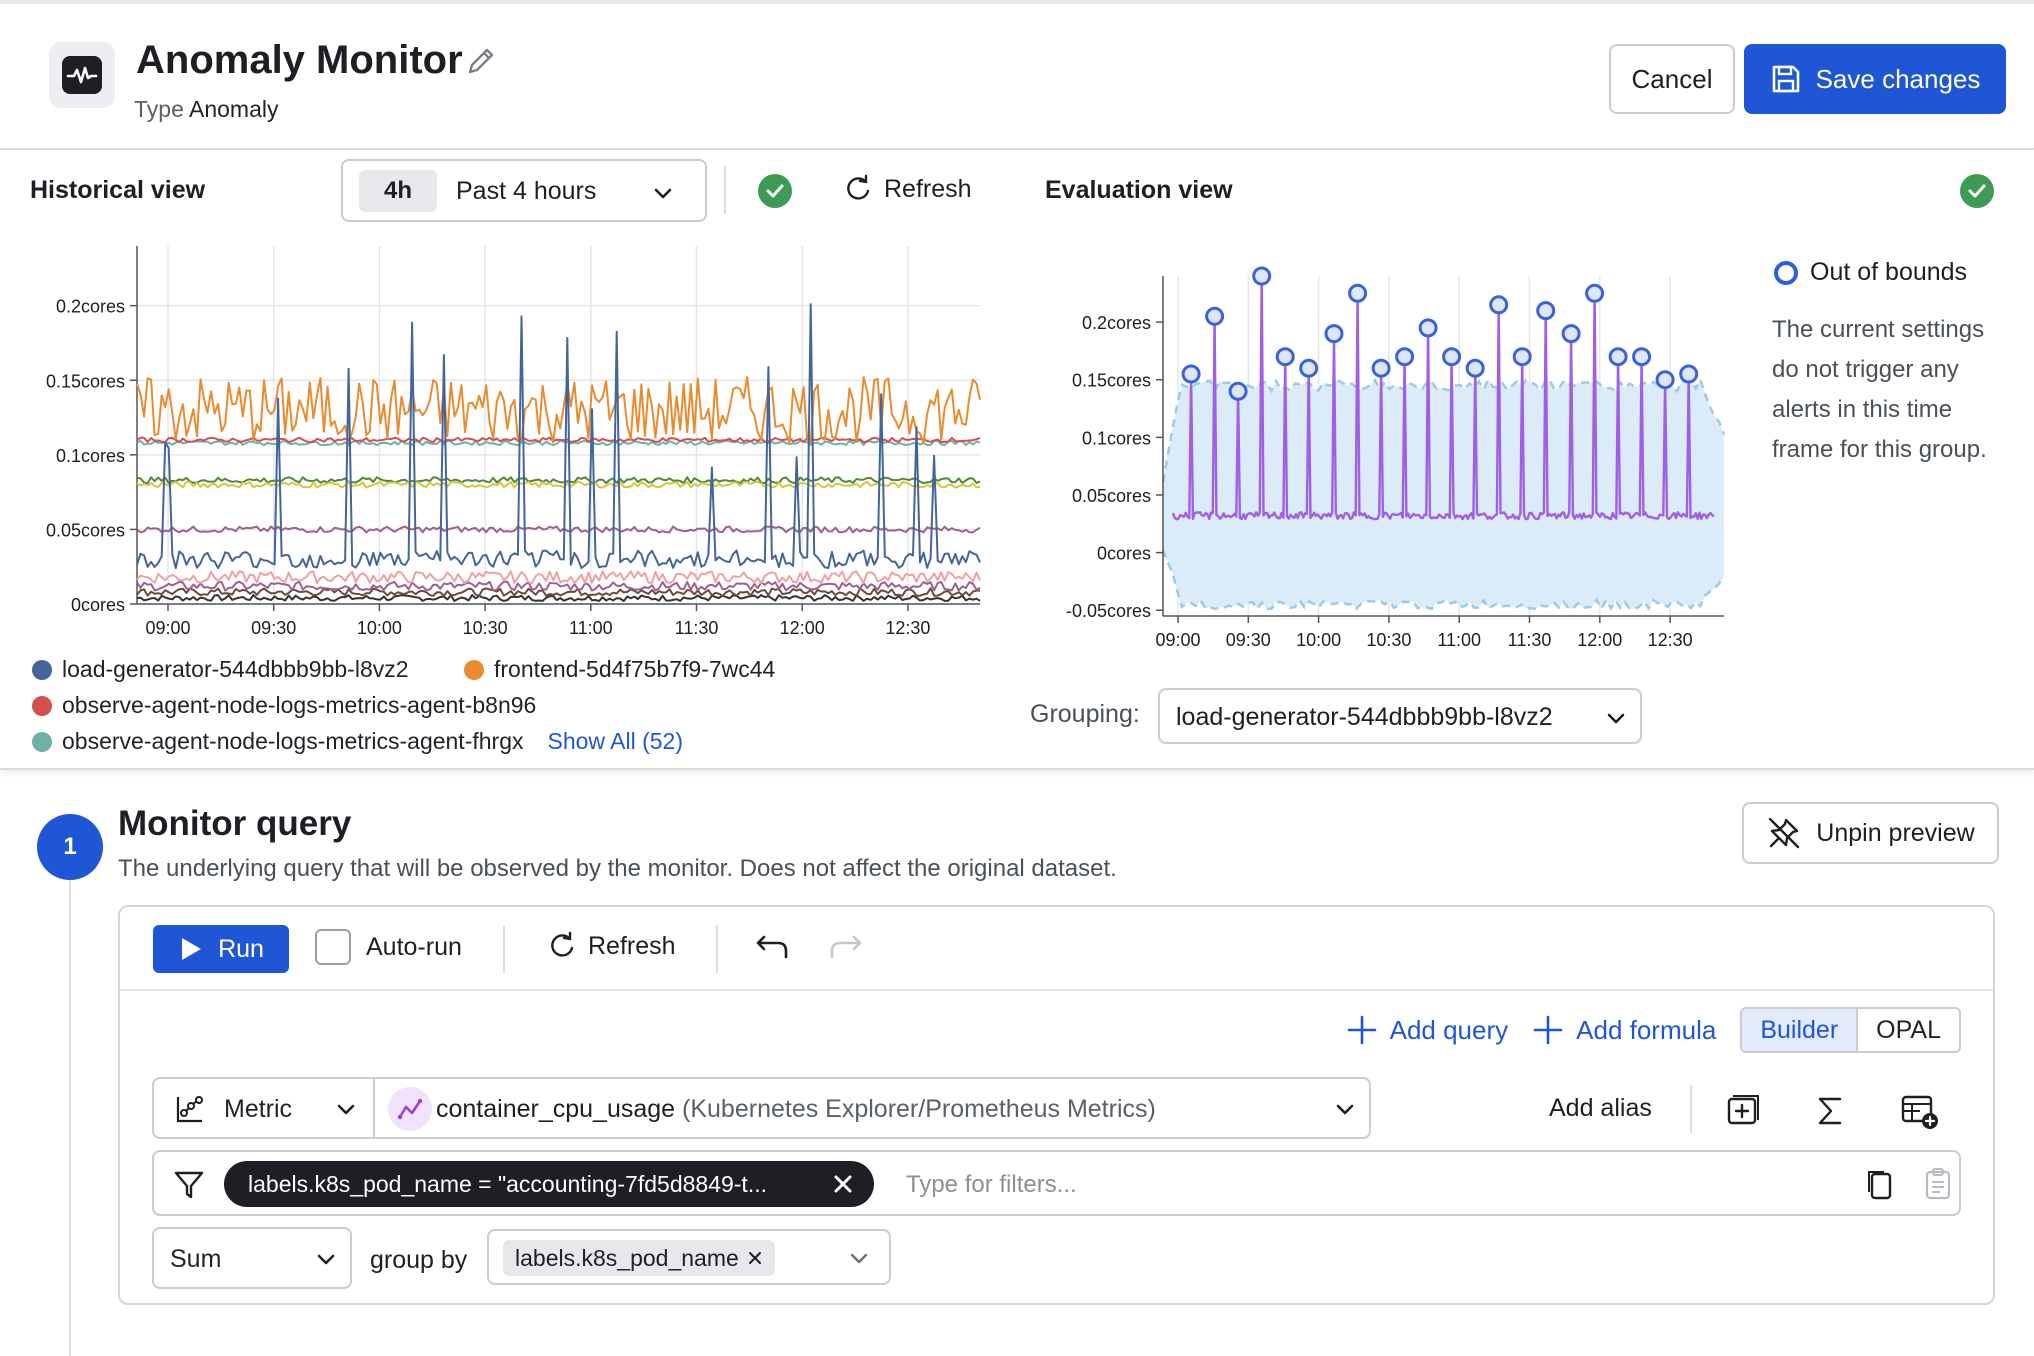 The width and height of the screenshot is (2034, 1356). I want to click on monitor-type: Type Anomaly, so click(206, 109).